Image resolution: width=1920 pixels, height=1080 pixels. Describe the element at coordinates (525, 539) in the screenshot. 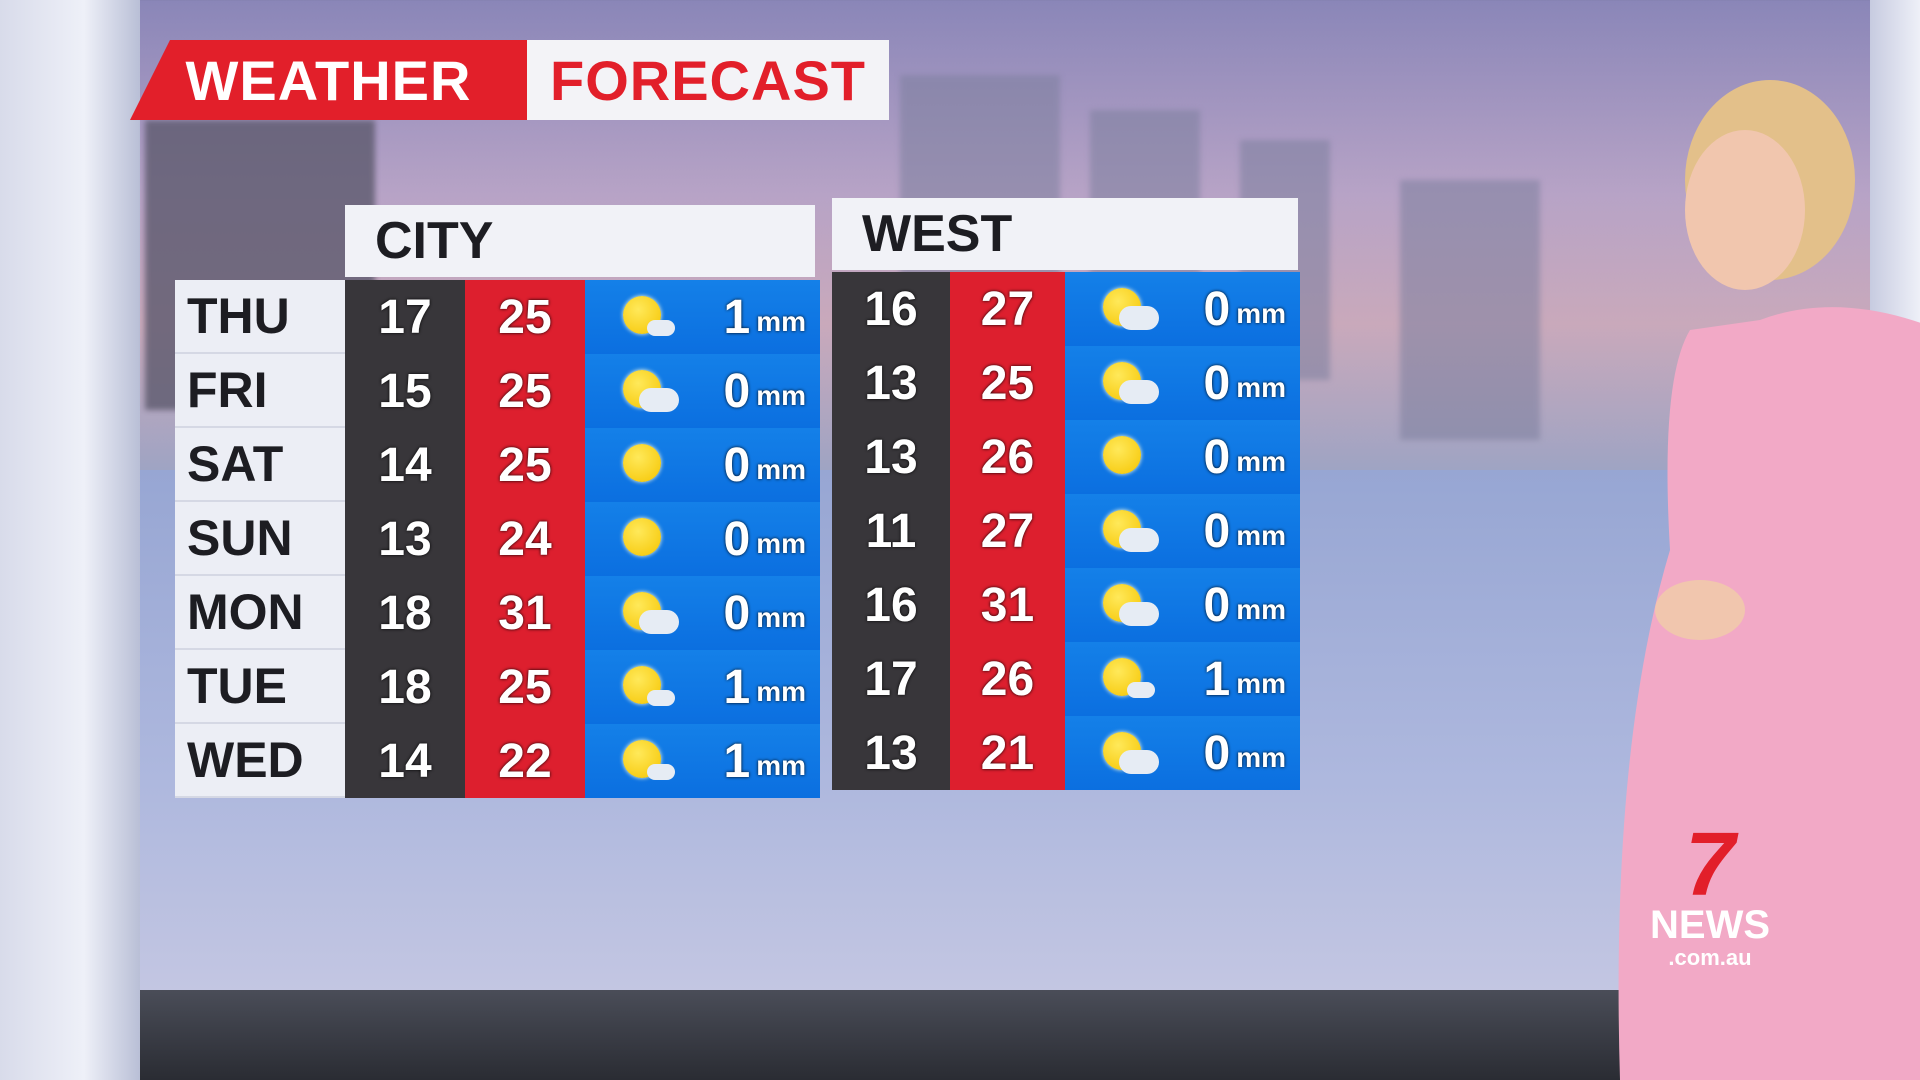

I see `high-temp: 24` at that location.